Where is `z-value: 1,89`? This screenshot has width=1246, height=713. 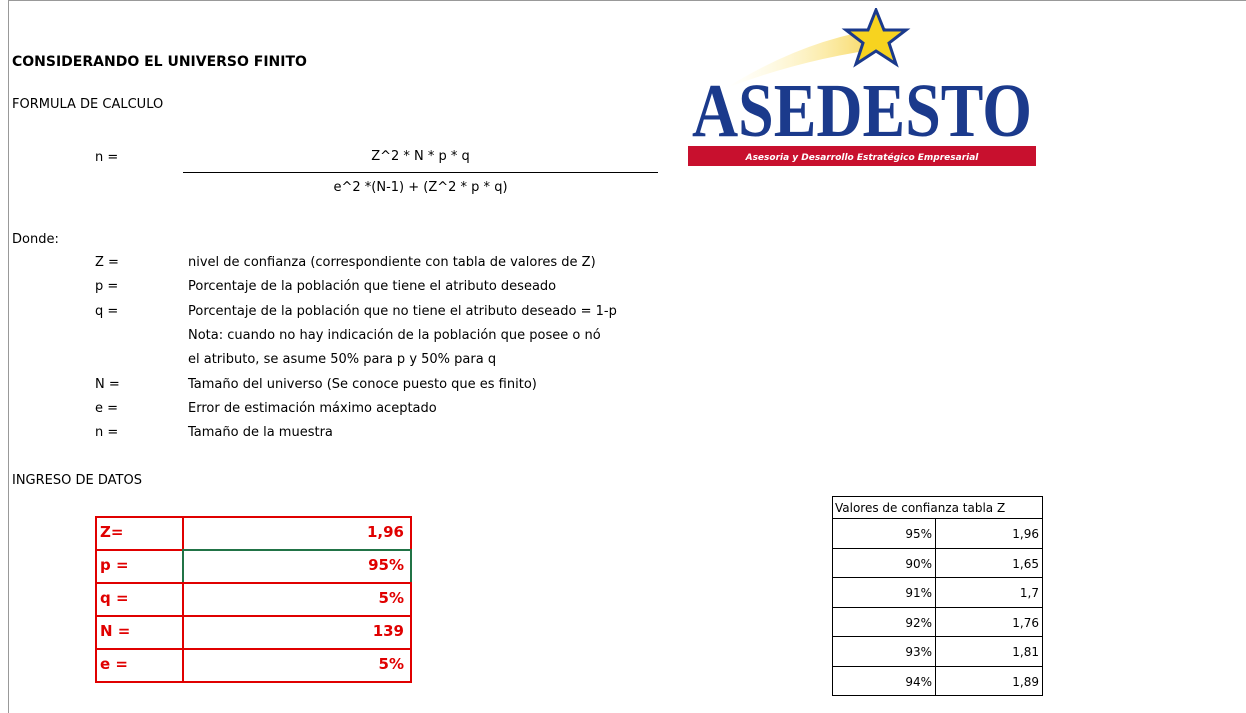
z-value: 1,89 is located at coordinates (989, 680).